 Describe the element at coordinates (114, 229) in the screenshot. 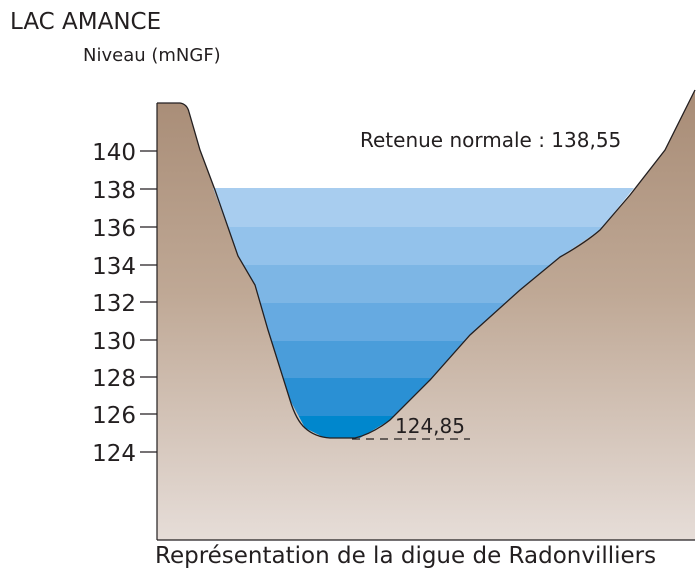

I see `y-tick-label: 136` at that location.